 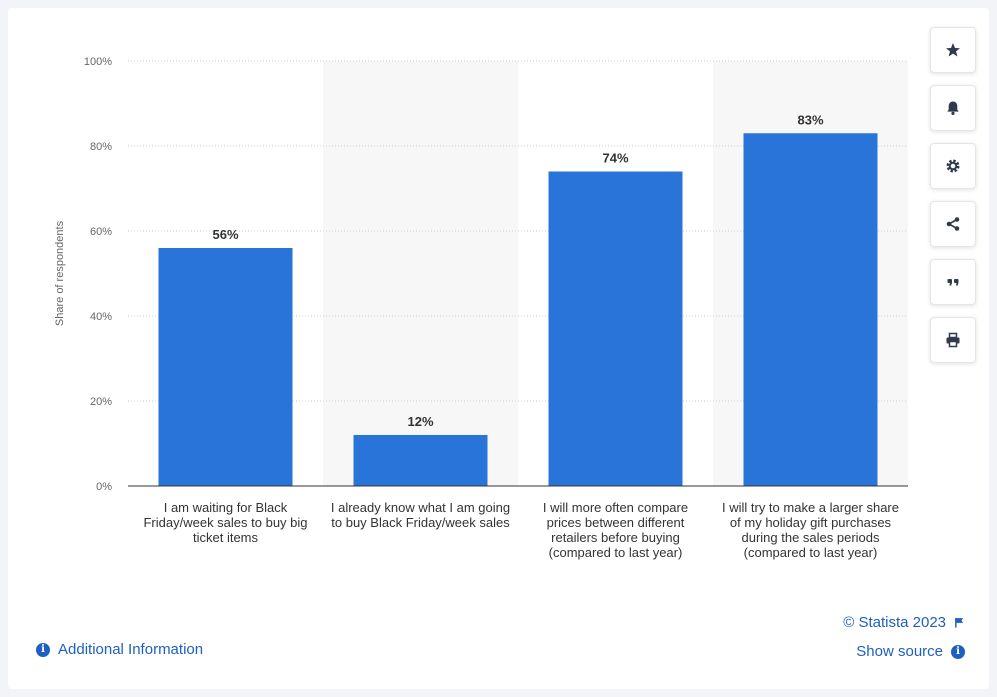 What do you see at coordinates (958, 651) in the screenshot?
I see `source-info-icon: i` at bounding box center [958, 651].